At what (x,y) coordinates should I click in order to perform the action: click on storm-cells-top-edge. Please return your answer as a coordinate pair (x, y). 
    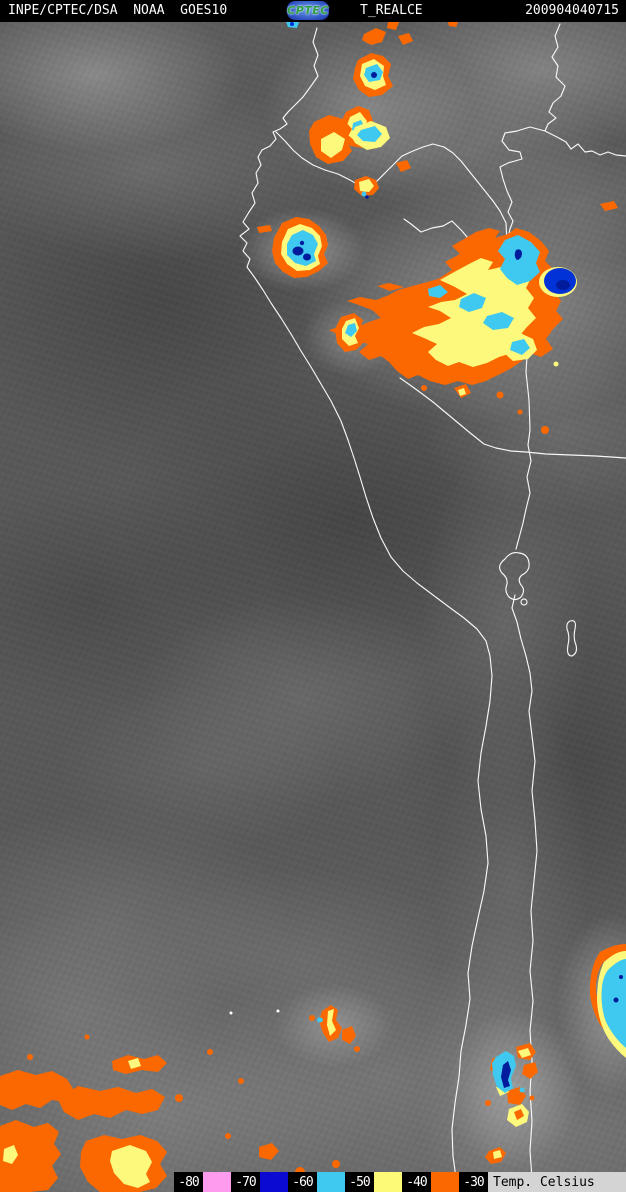
    Looking at the image, I should click on (452, 116).